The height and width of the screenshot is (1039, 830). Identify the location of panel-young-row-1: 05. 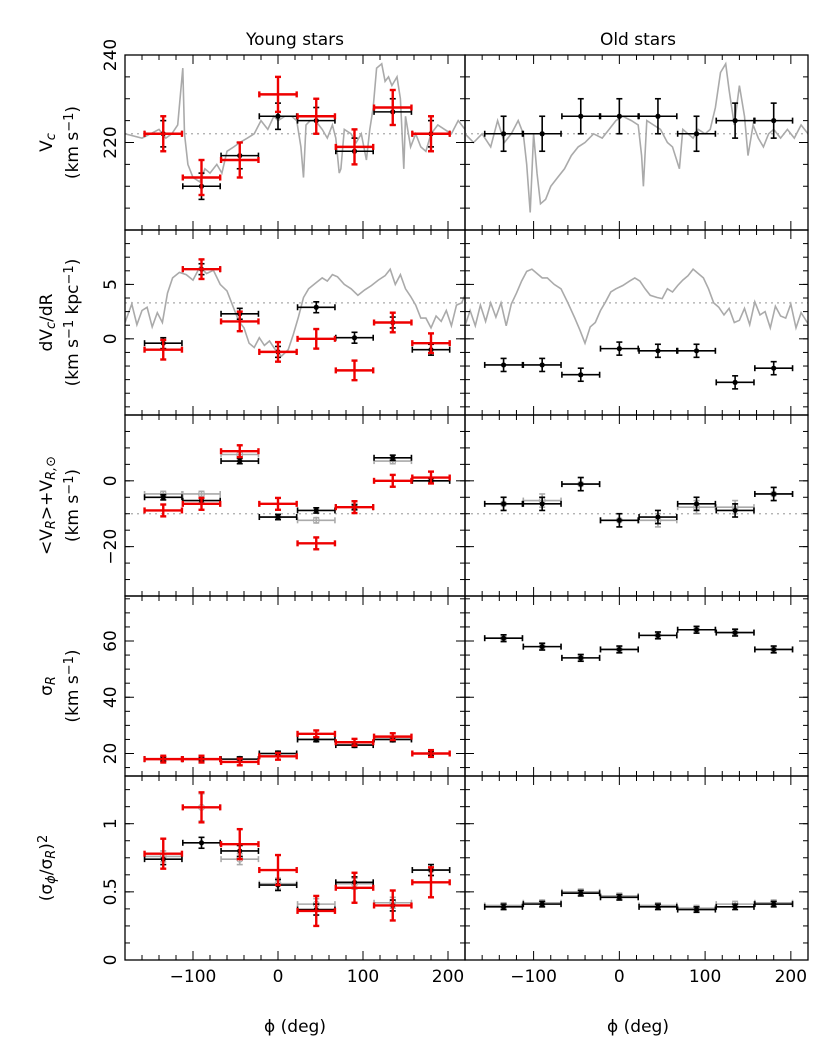
(283, 322).